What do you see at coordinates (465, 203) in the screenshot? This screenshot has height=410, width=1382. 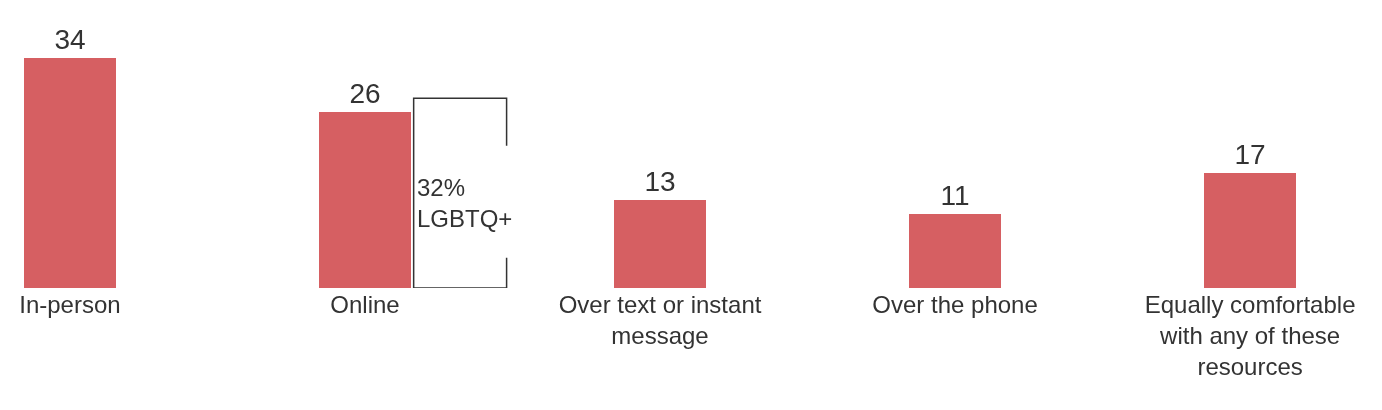 I see `annotation: 32% LGBTQ+` at bounding box center [465, 203].